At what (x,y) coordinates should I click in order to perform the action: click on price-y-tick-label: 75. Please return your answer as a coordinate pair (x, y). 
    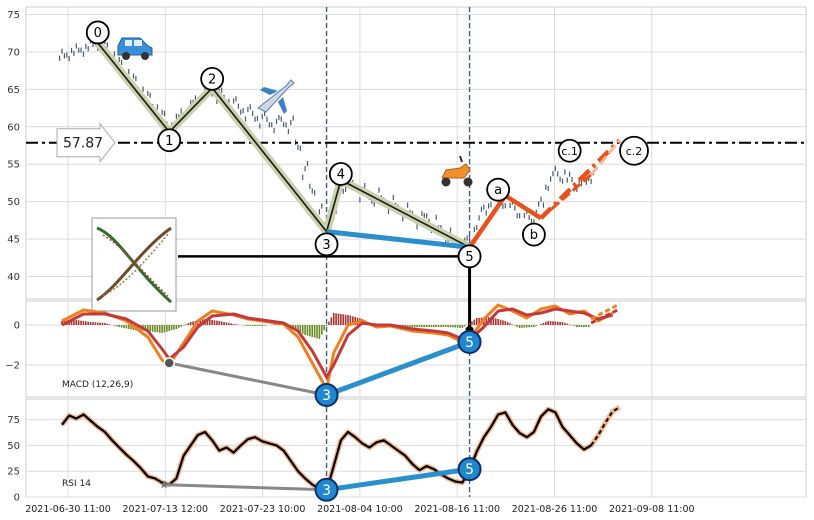
    Looking at the image, I should click on (13, 15).